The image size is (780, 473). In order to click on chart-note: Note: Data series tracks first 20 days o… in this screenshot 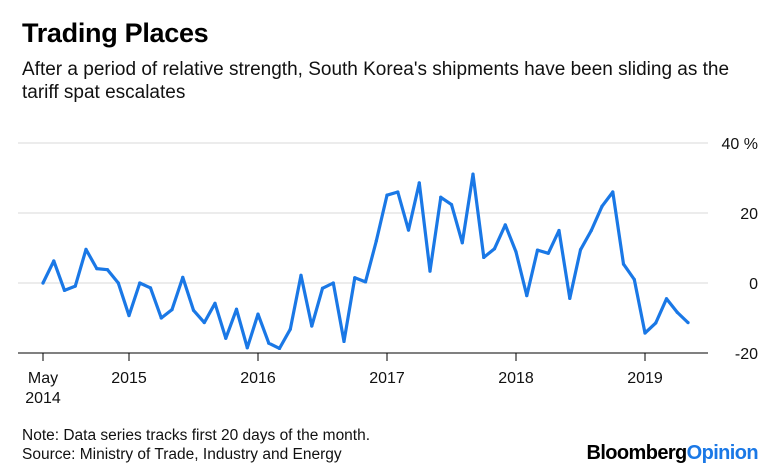, I will do `click(196, 435)`.